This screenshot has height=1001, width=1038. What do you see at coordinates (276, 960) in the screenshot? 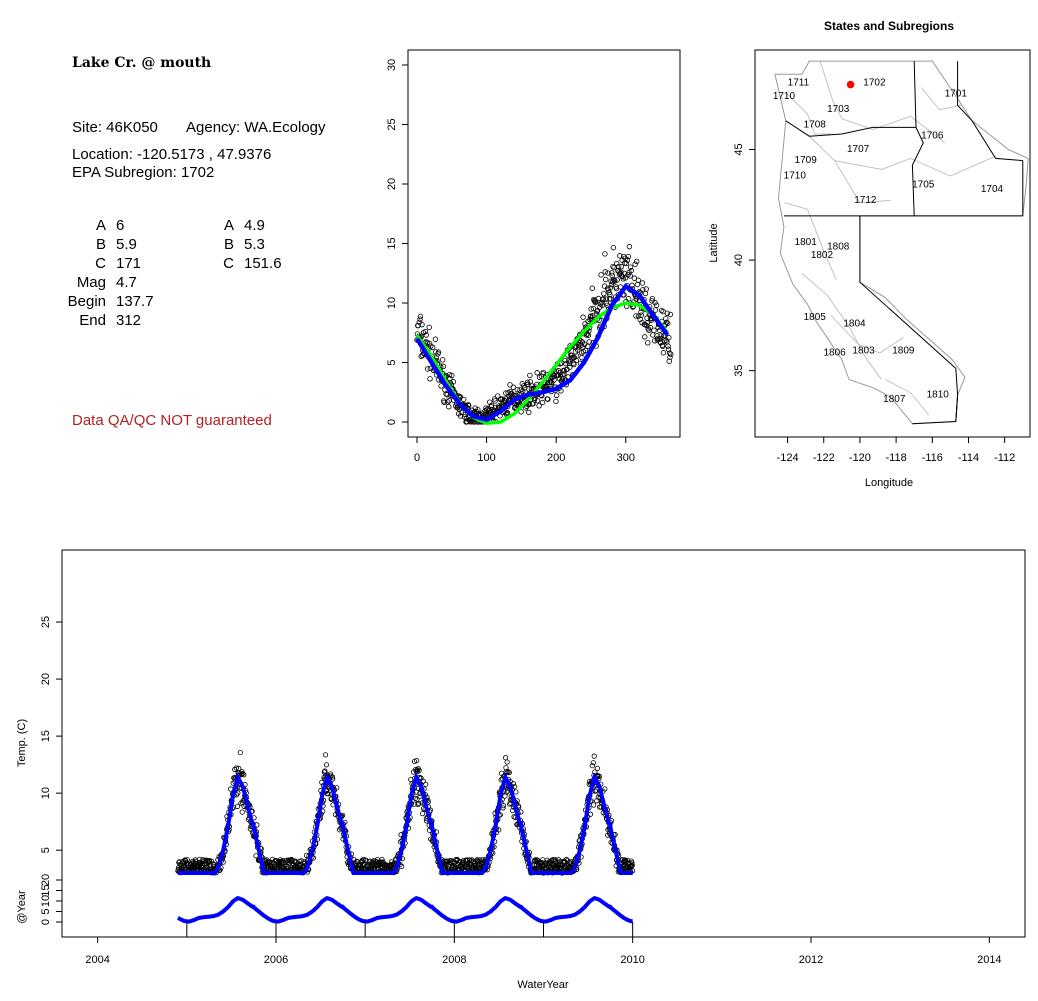
I see `ts-x-tick-label: 2006` at bounding box center [276, 960].